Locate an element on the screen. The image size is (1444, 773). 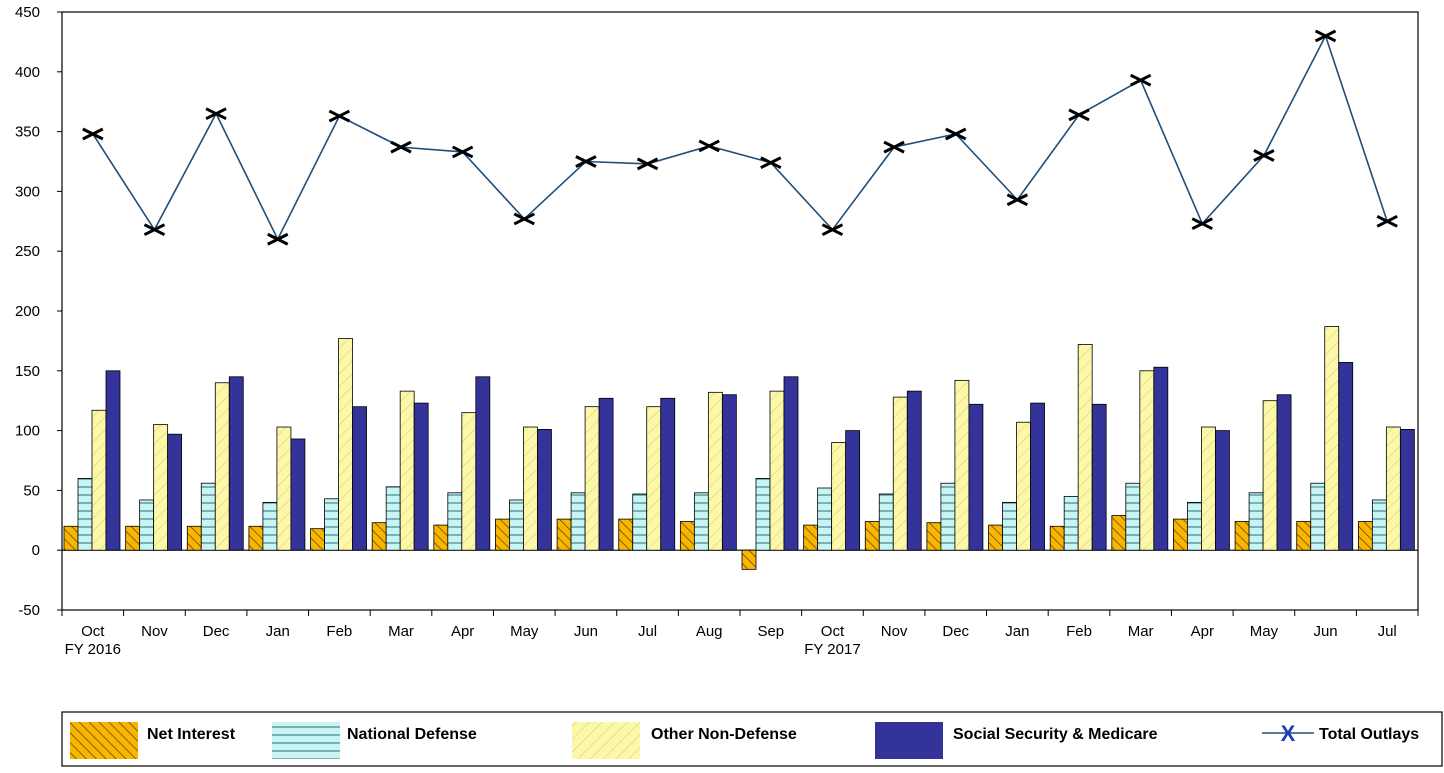
y-tick-label: 400 is located at coordinates (27, 72).